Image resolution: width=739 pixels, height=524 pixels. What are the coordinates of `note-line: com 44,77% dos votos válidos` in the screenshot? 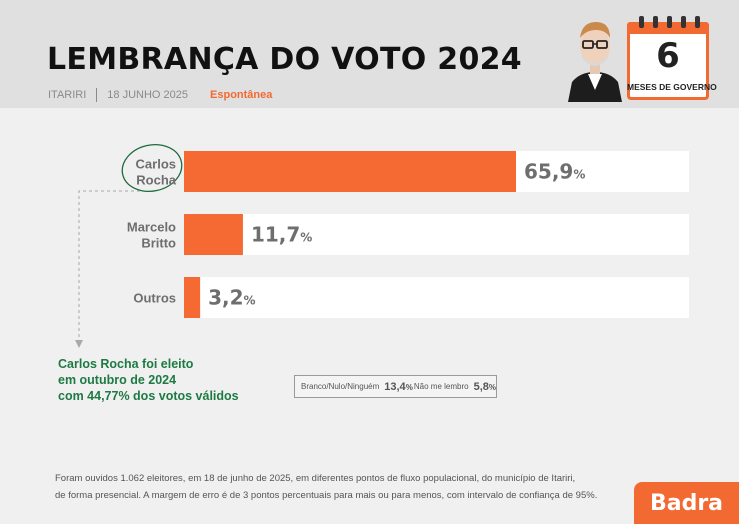 It's located at (148, 396).